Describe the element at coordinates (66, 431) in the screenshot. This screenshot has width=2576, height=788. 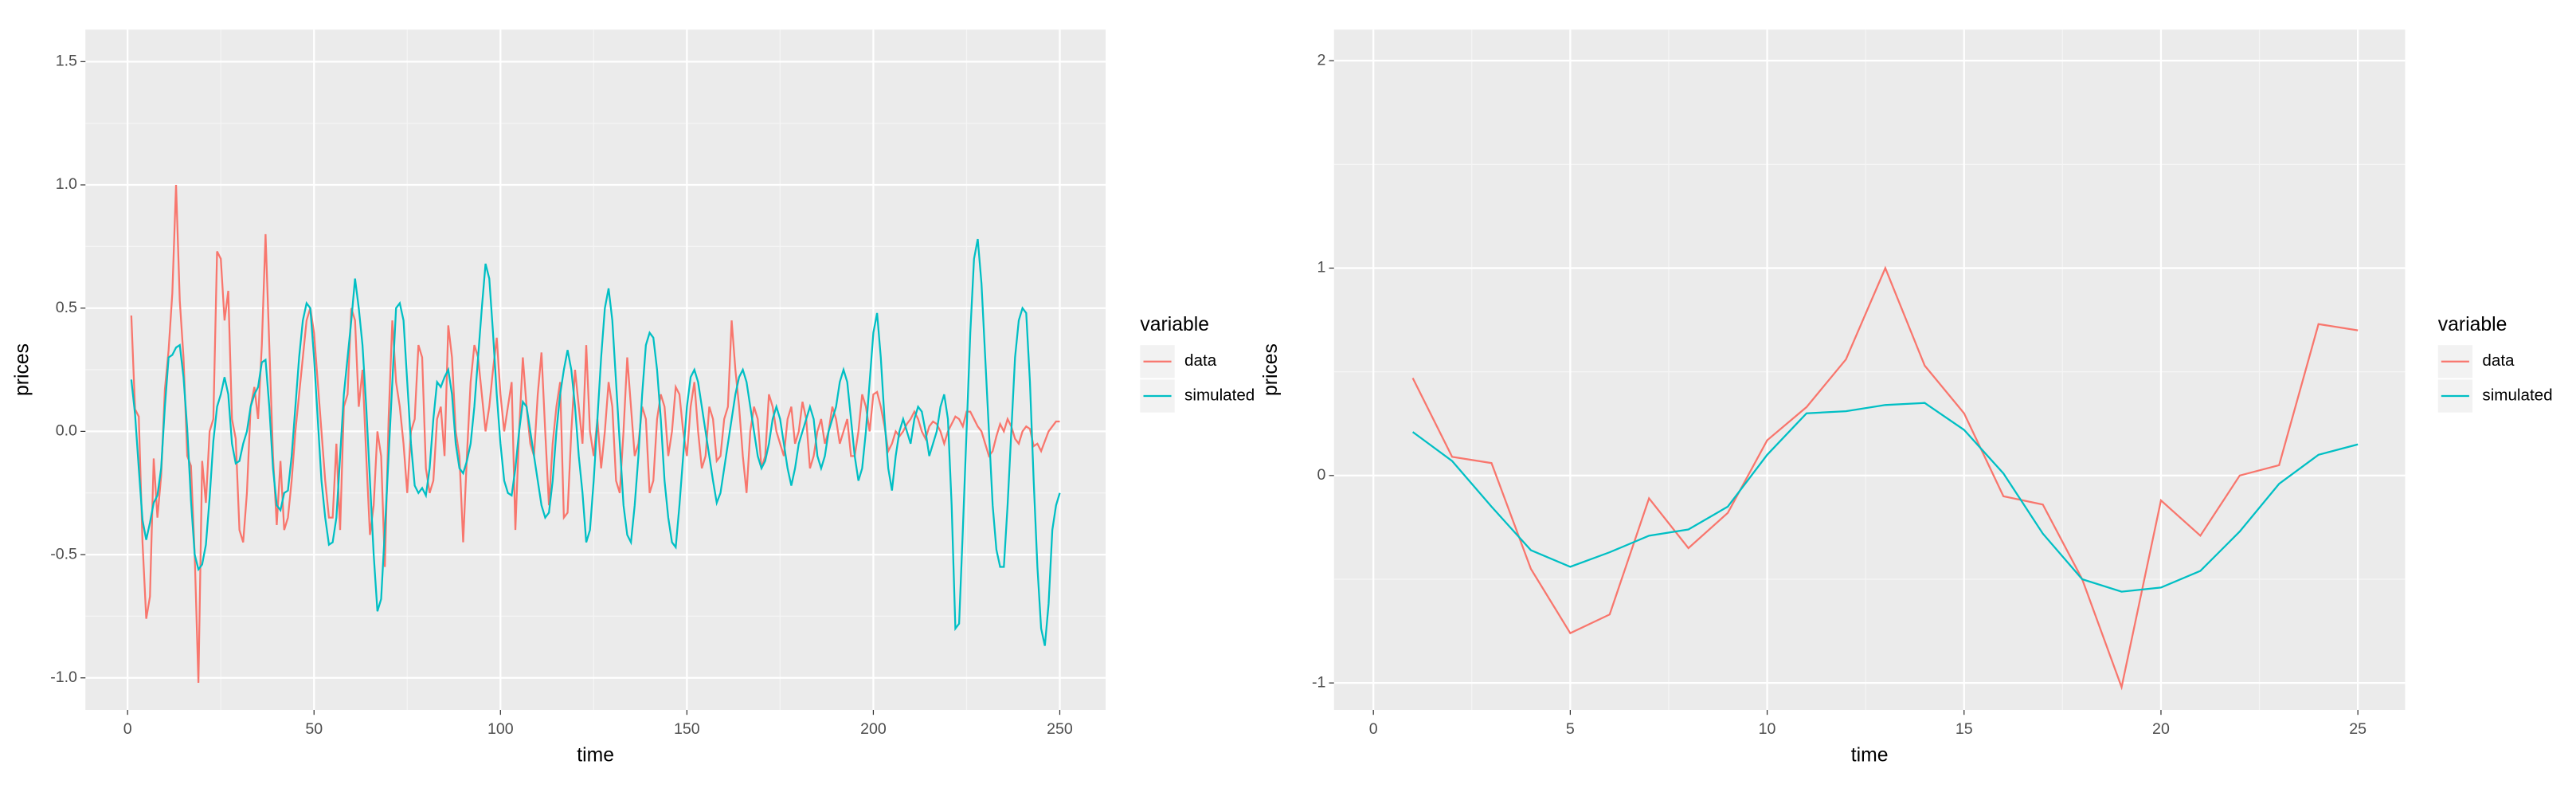
I see `y-tick-label: 0.0` at that location.